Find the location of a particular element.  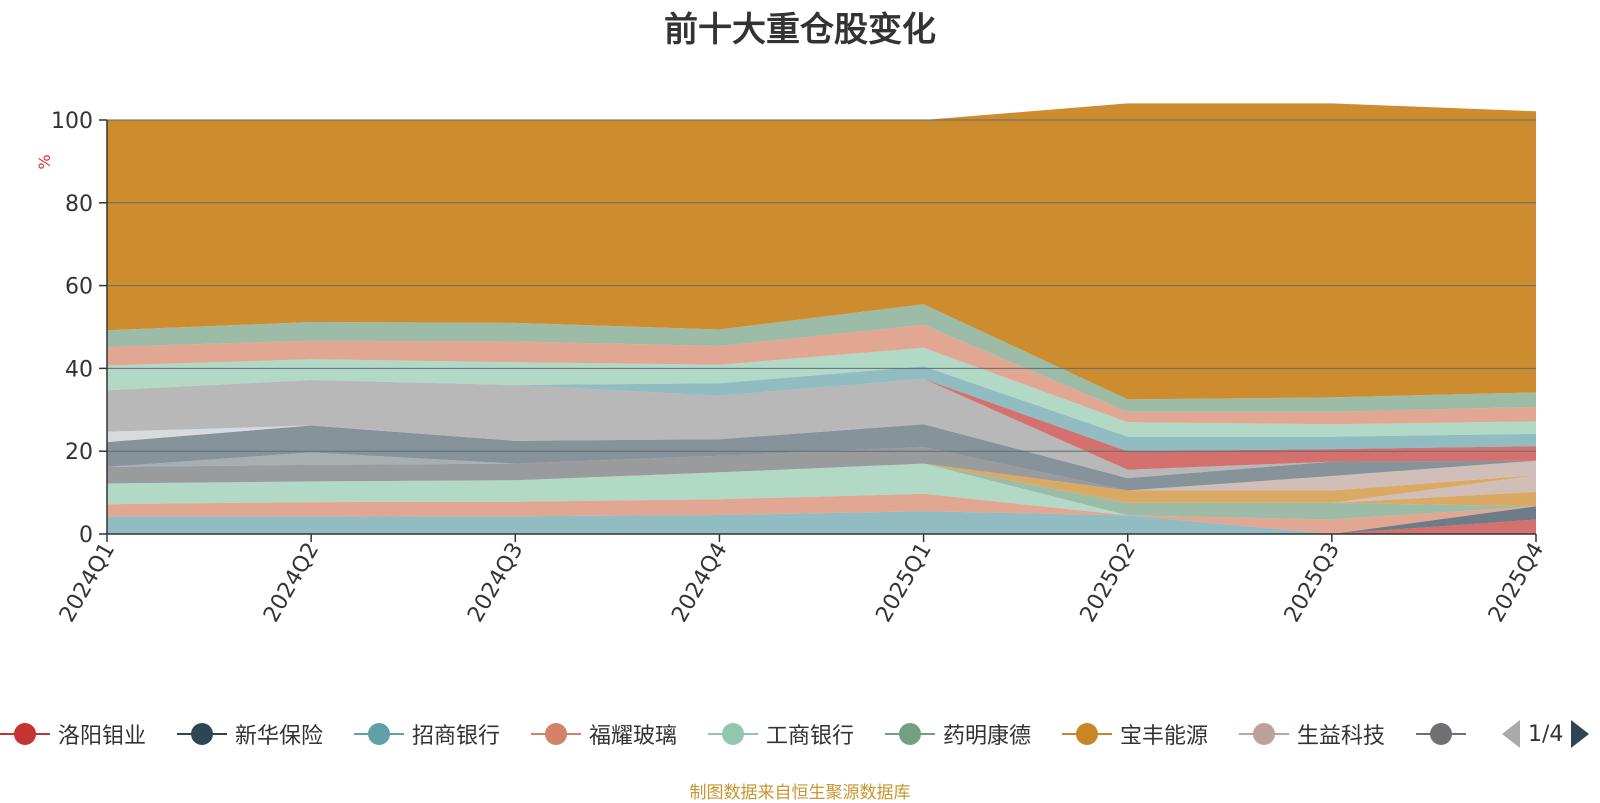

x-tick-label: 2024Q2 is located at coordinates (291, 583).